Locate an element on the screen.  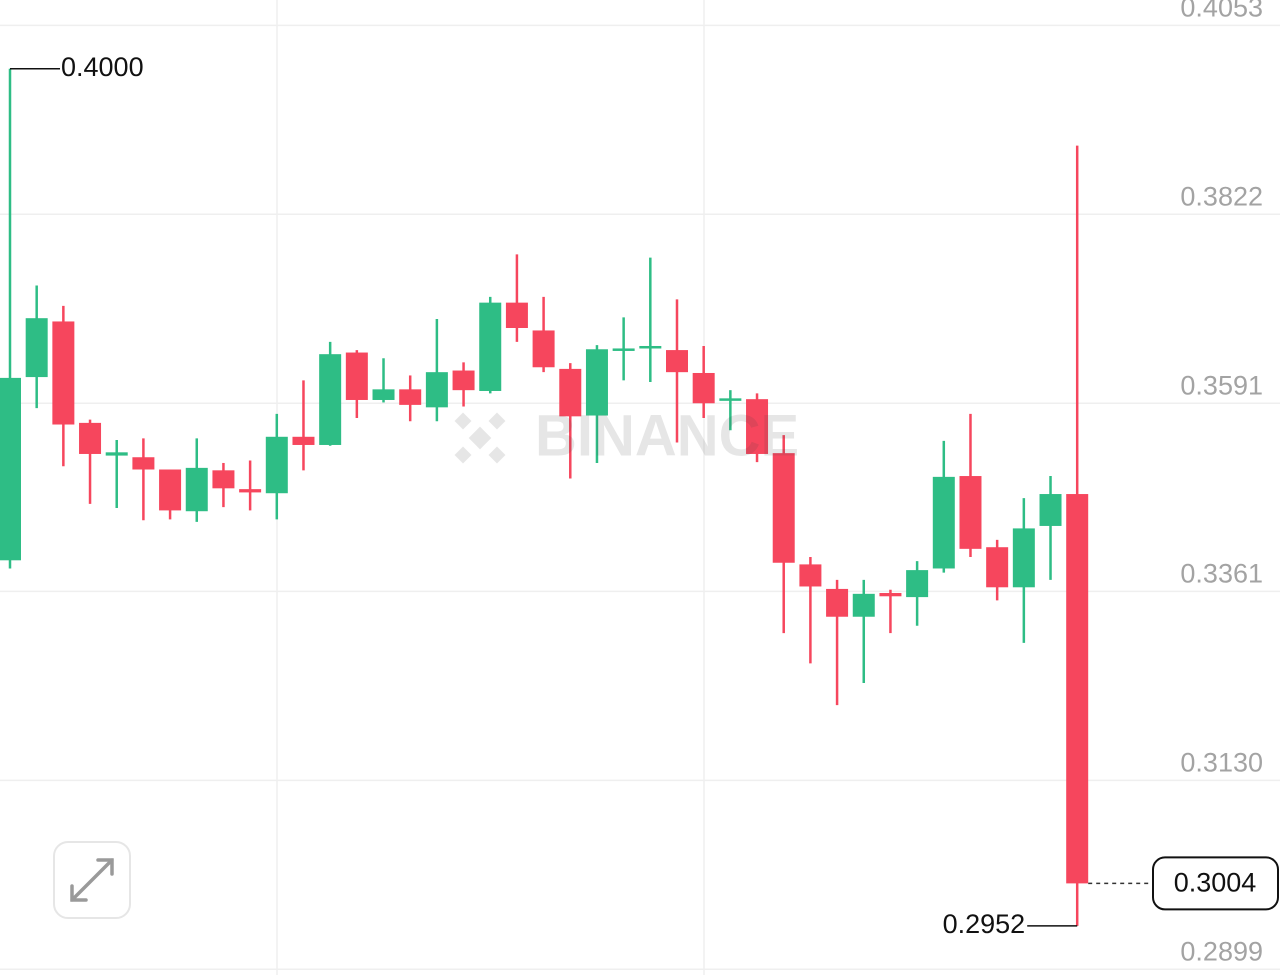
last-price-label: 0.3004 is located at coordinates (1215, 883).